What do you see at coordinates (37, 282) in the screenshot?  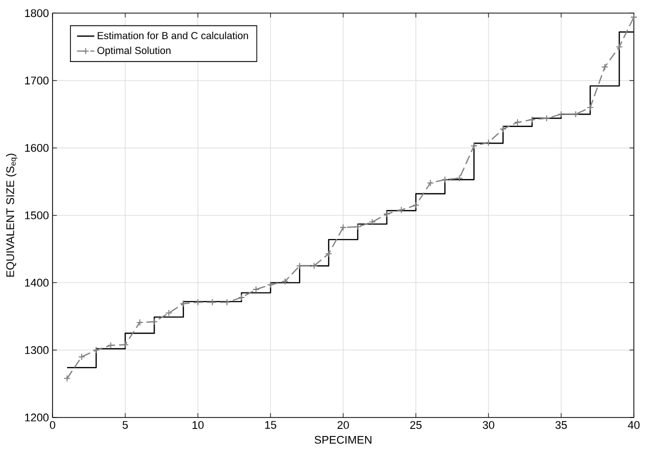 I see `y-tick-label: 1400` at bounding box center [37, 282].